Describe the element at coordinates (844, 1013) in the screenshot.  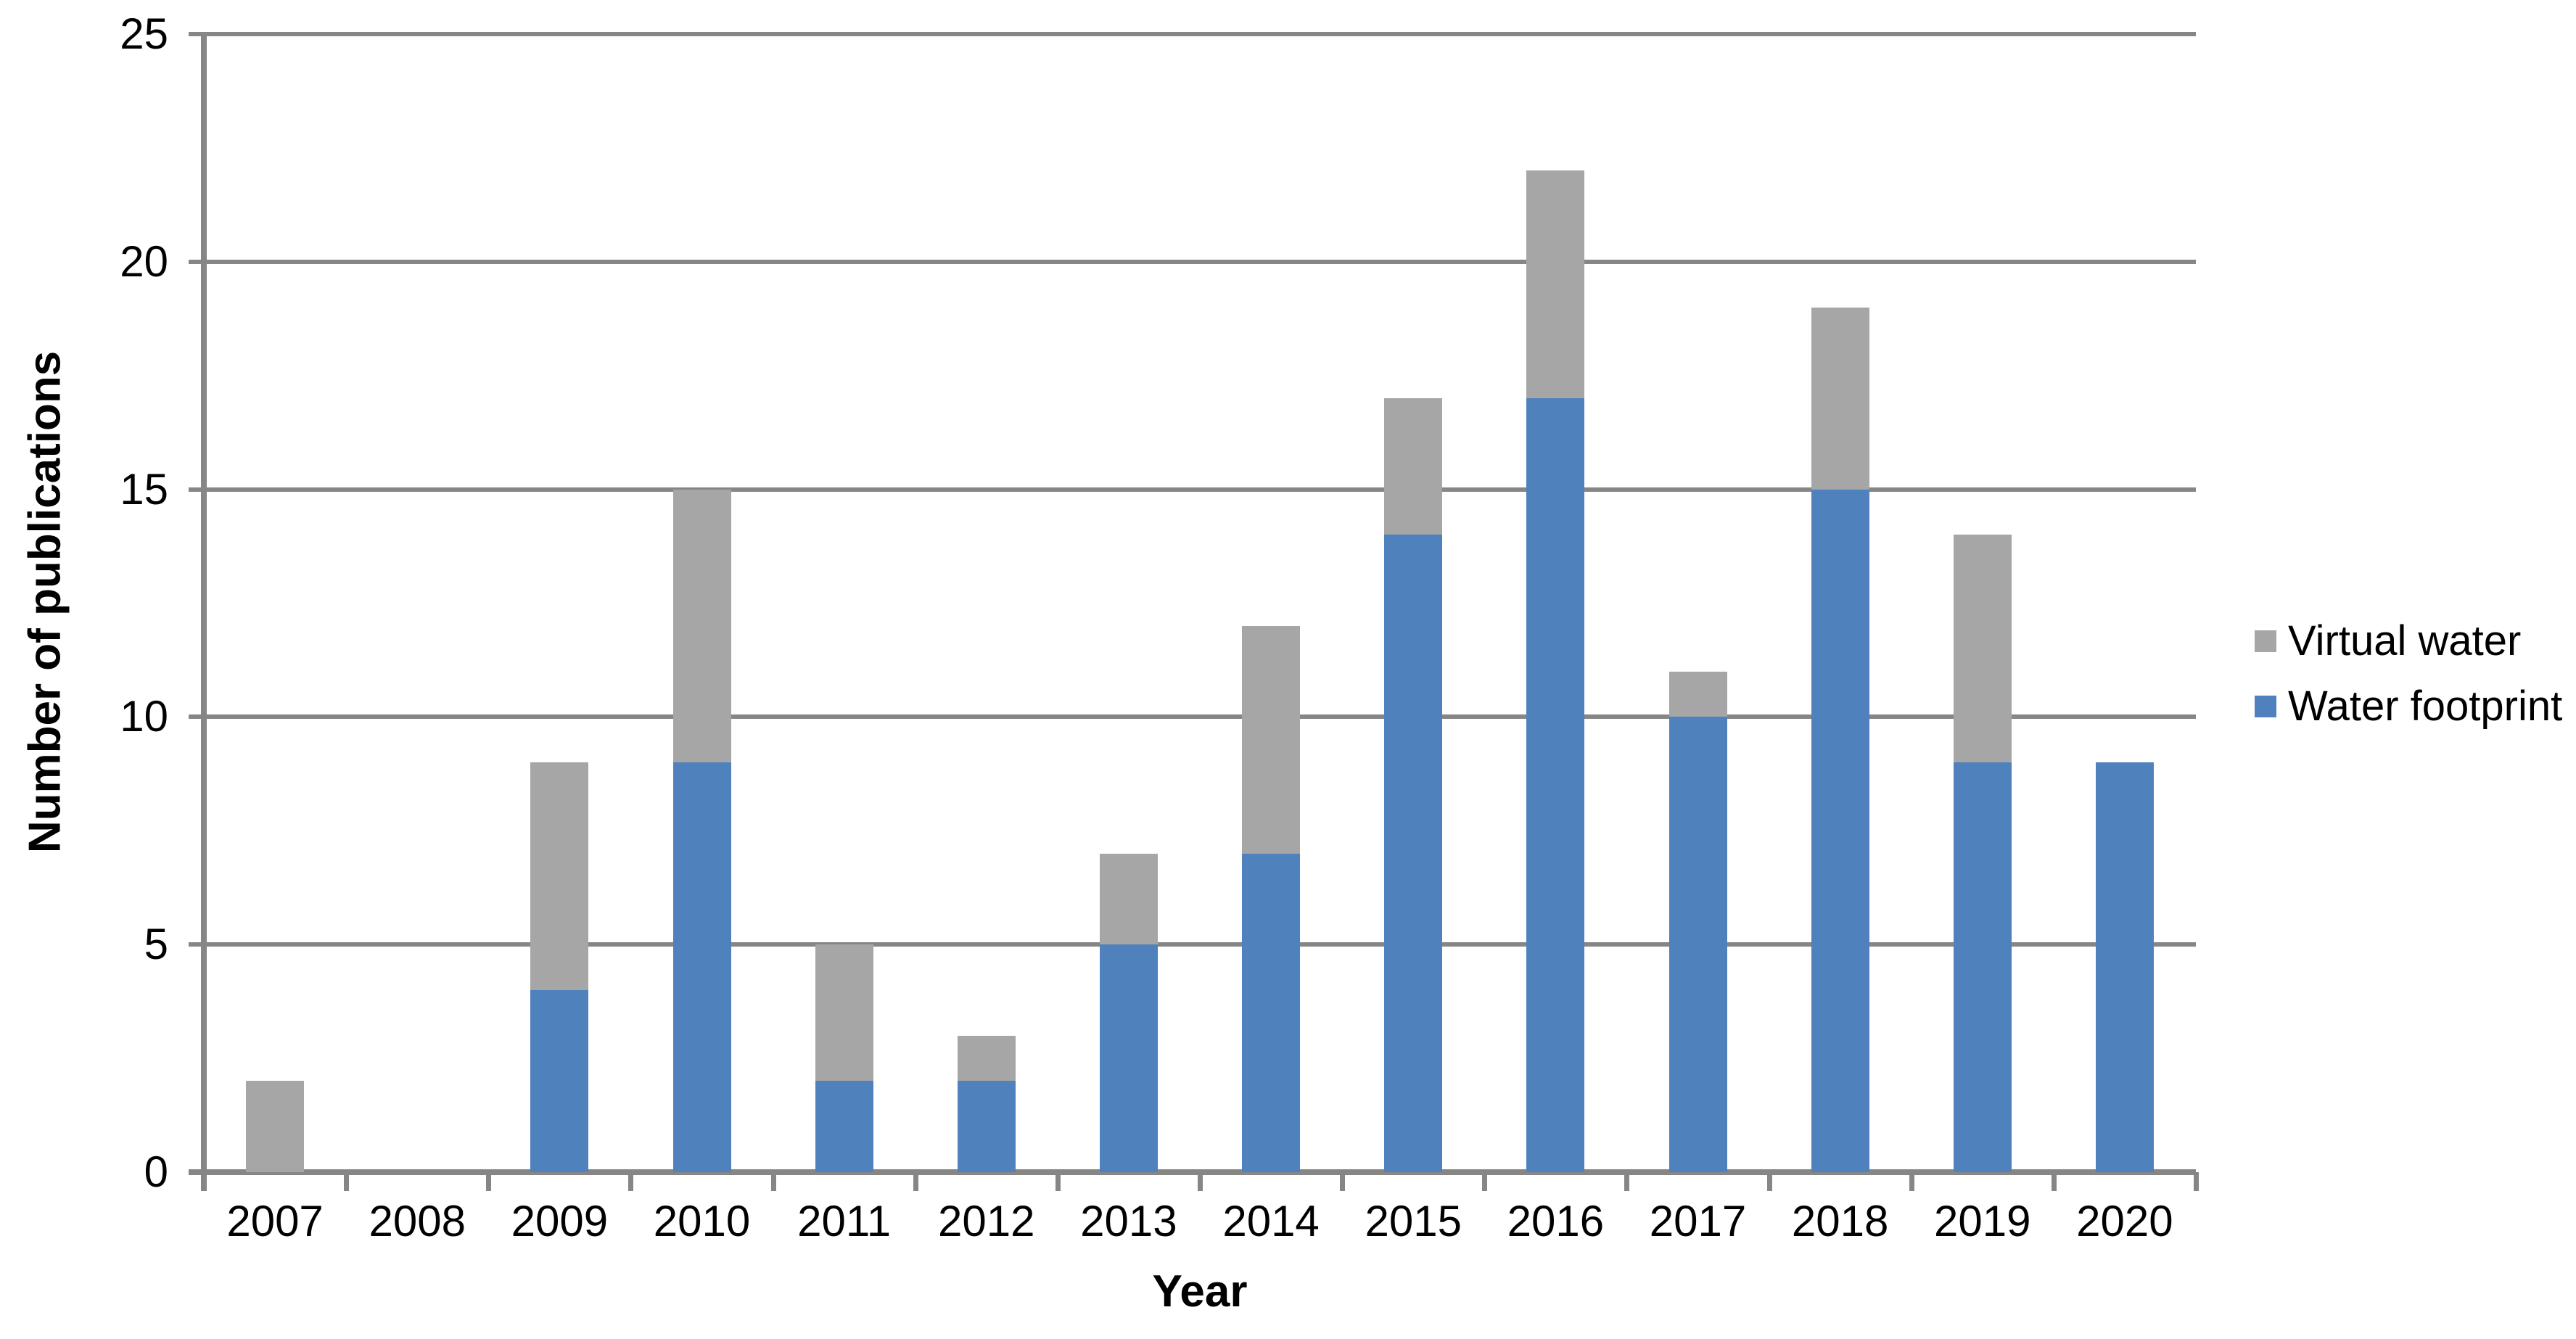
I see `bar-segment-virtual-water-2011` at that location.